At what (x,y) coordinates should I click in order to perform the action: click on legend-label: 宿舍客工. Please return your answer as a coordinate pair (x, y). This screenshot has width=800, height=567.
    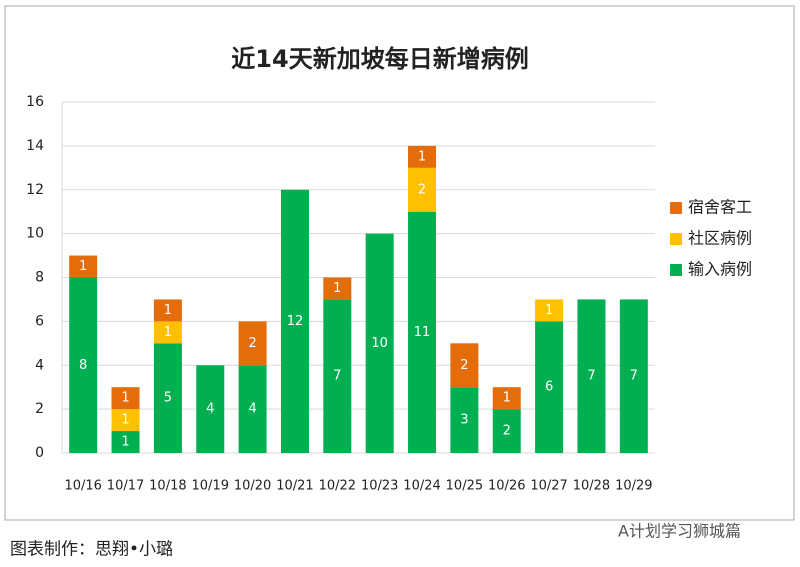
    Looking at the image, I should click on (720, 207).